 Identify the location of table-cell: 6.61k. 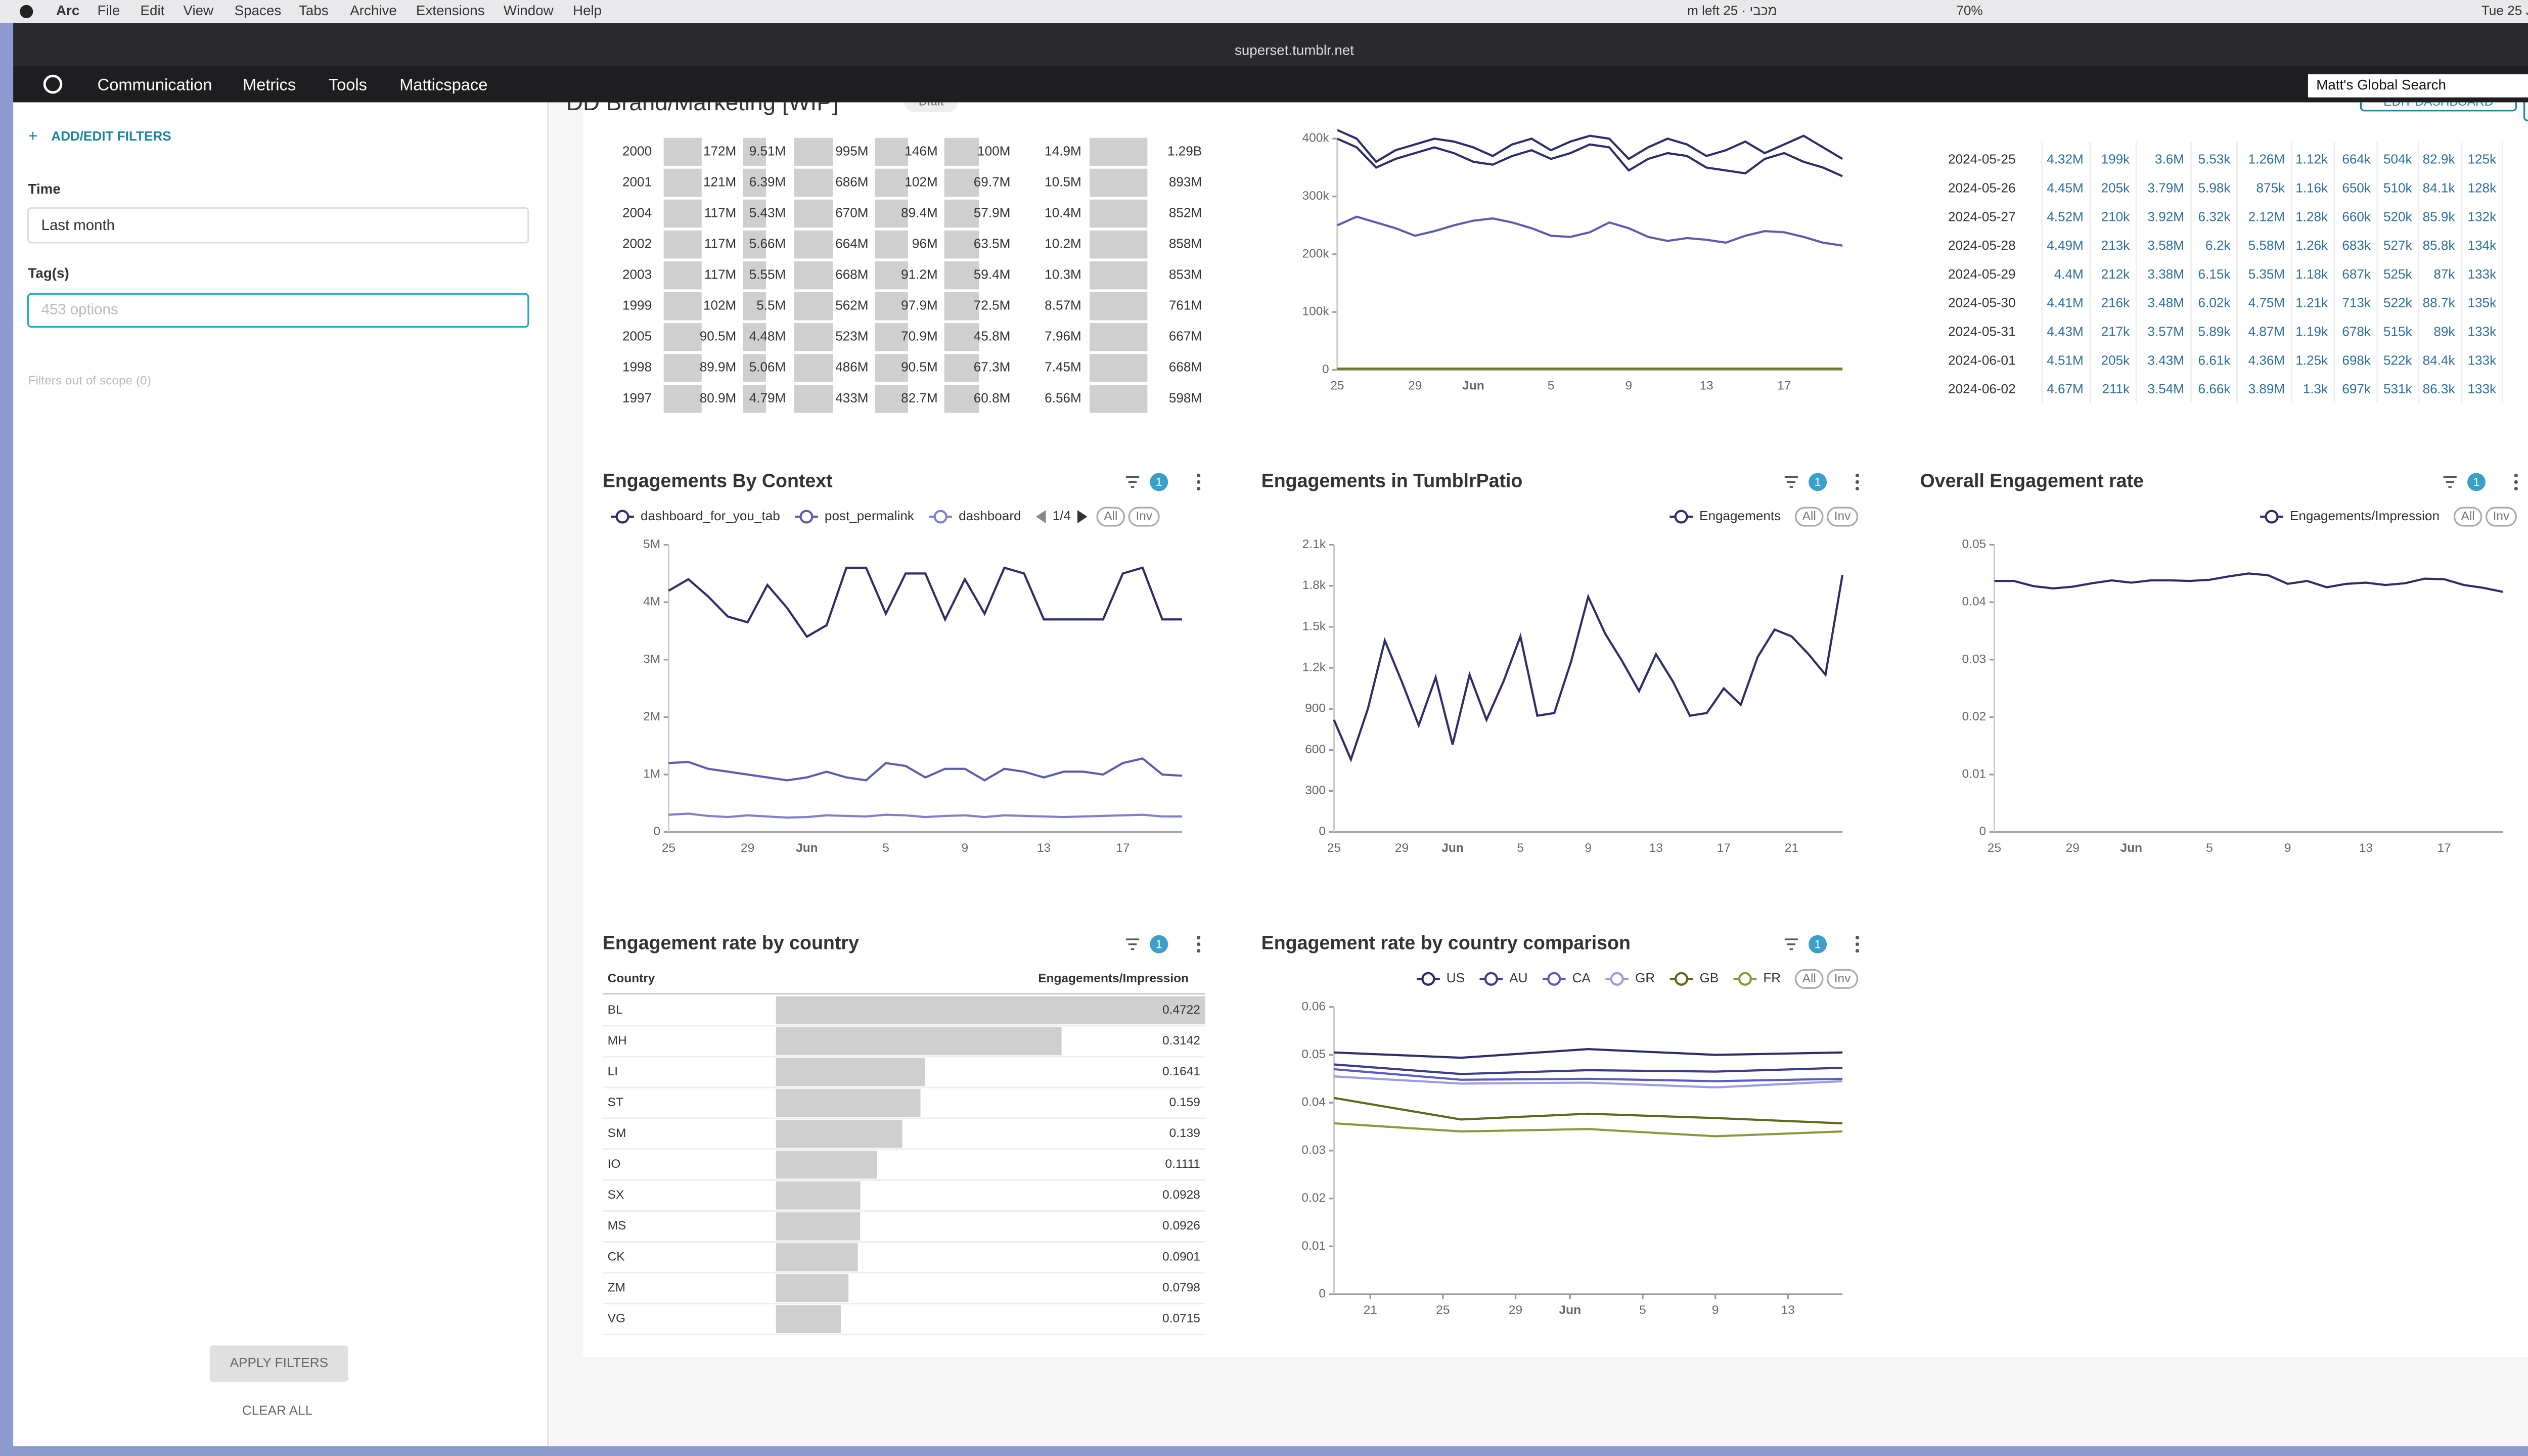
(2214, 360).